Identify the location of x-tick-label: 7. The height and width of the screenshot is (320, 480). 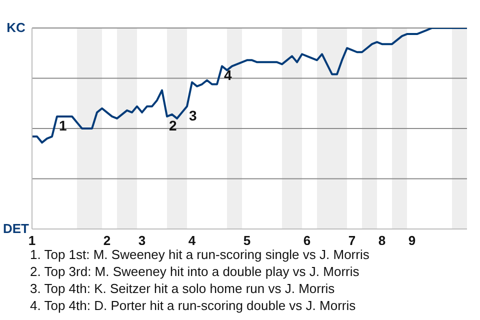
(352, 240).